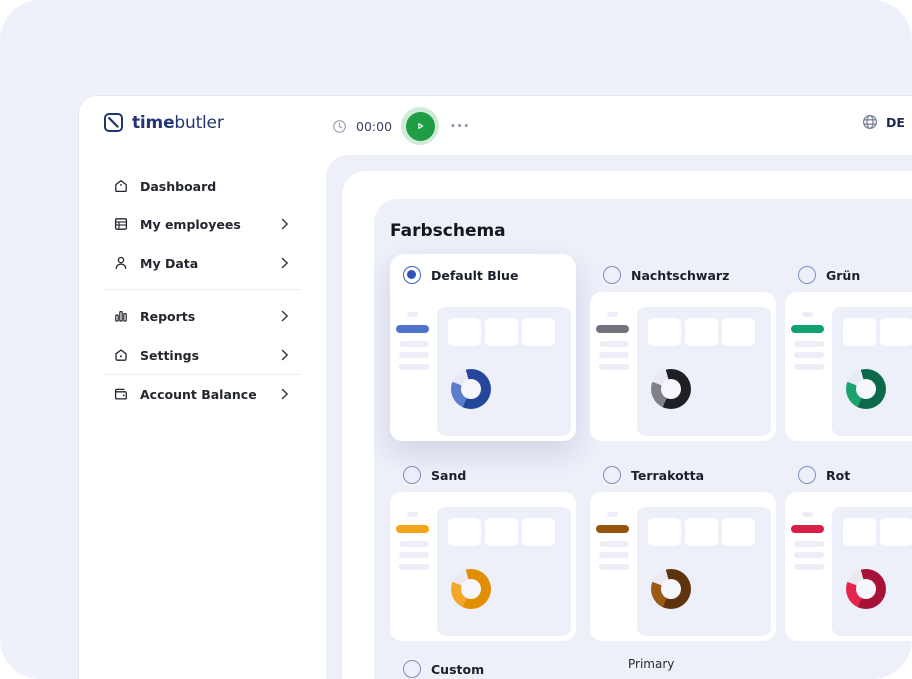 This screenshot has height=679, width=912. I want to click on sidebar-item-label: Account Balance, so click(198, 394).